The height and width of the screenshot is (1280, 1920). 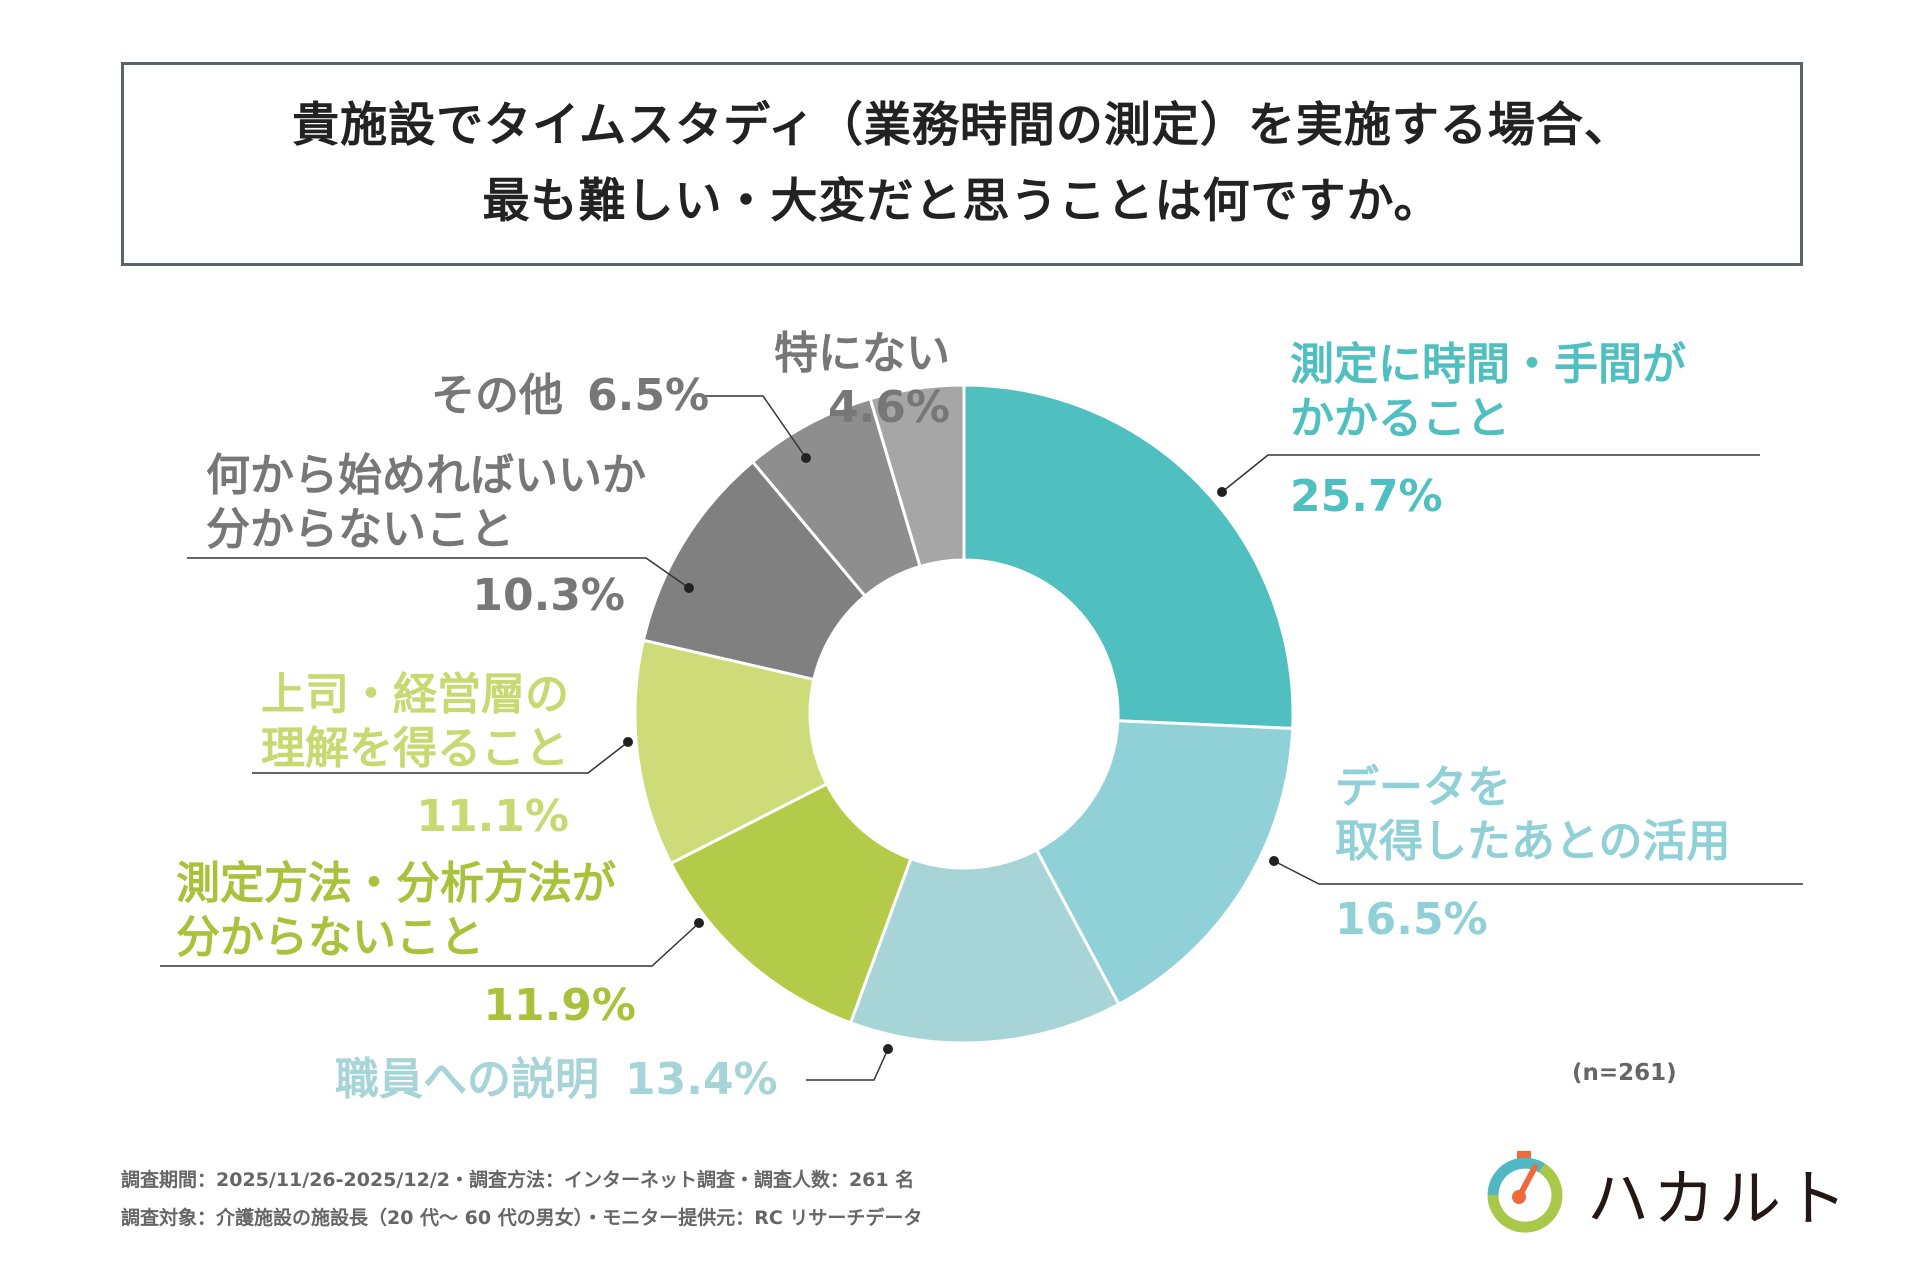 What do you see at coordinates (962, 125) in the screenshot?
I see `title-line-1: 貴施設でタイムスタディ（業務時間の測定）を実施する場合、` at bounding box center [962, 125].